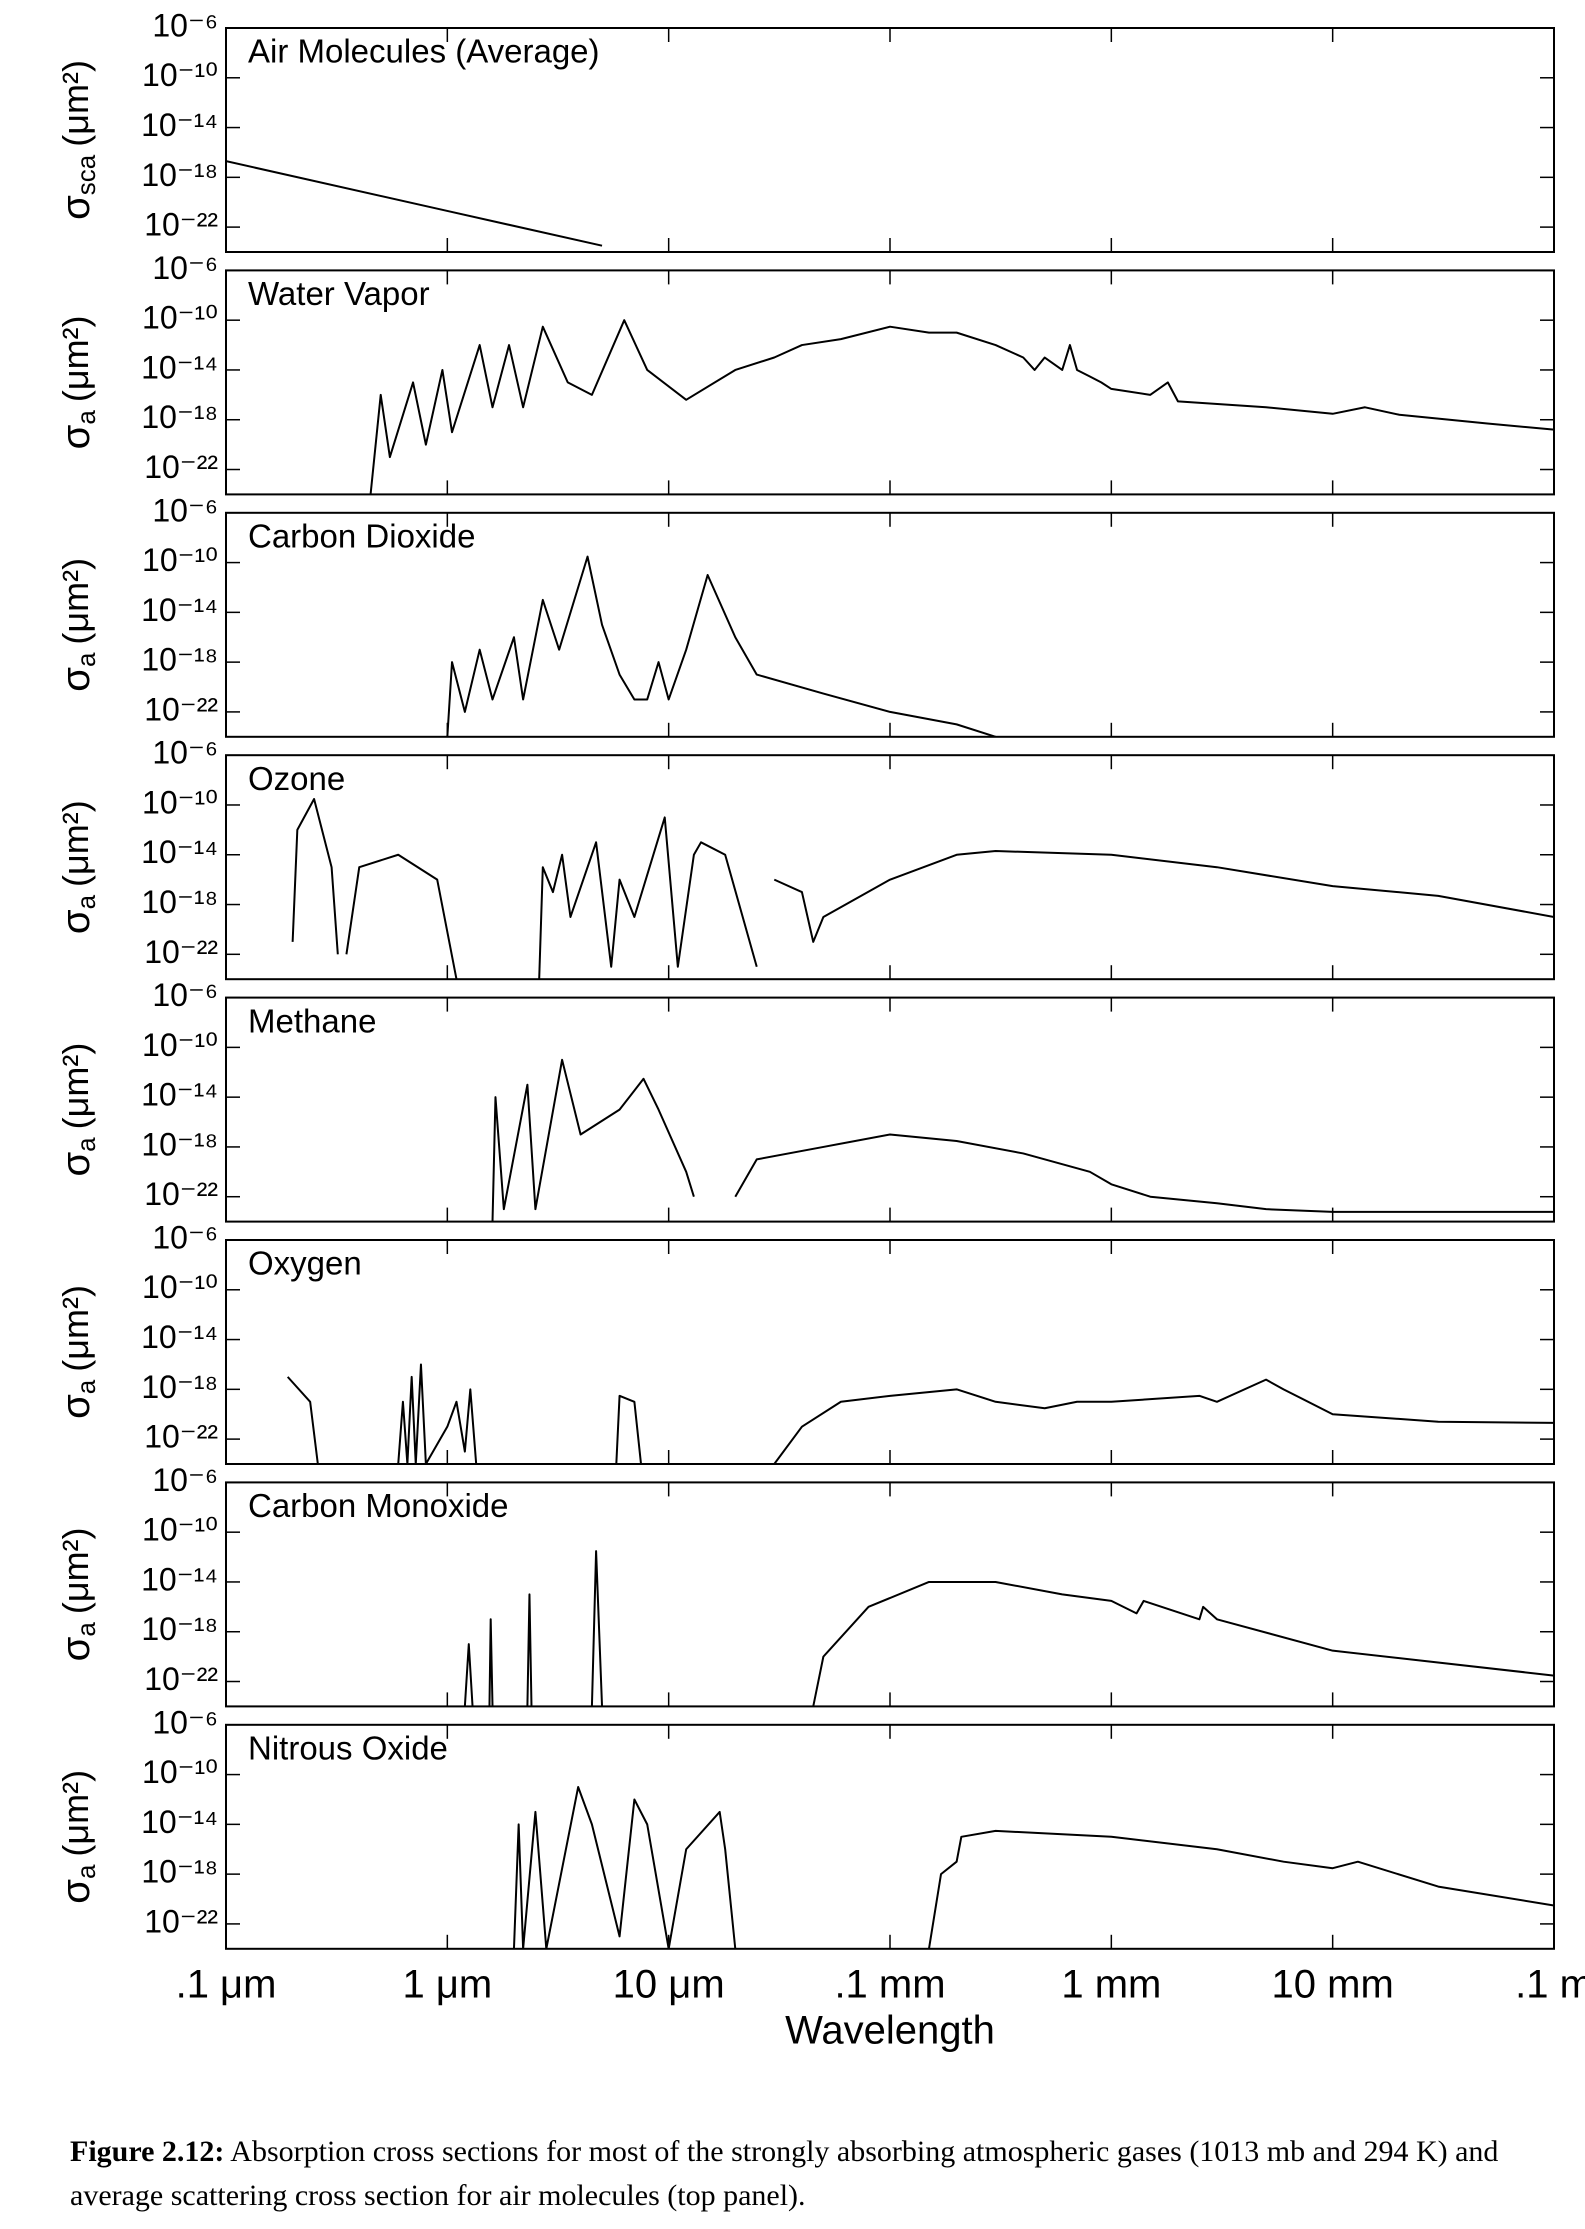 This screenshot has height=2229, width=1585. I want to click on x-axis-label: Wavelength, so click(890, 2030).